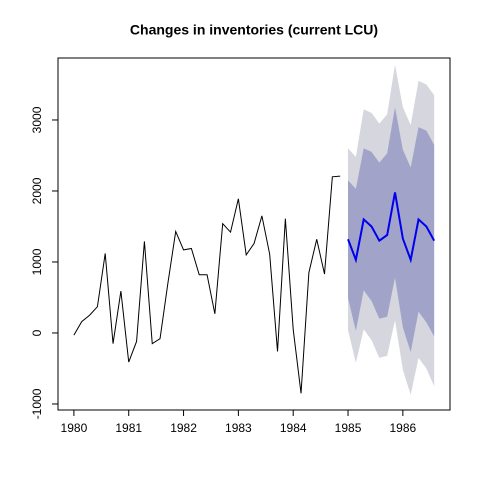 This screenshot has width=480, height=480. Describe the element at coordinates (402, 428) in the screenshot. I see `x-tick-label: 1986` at that location.